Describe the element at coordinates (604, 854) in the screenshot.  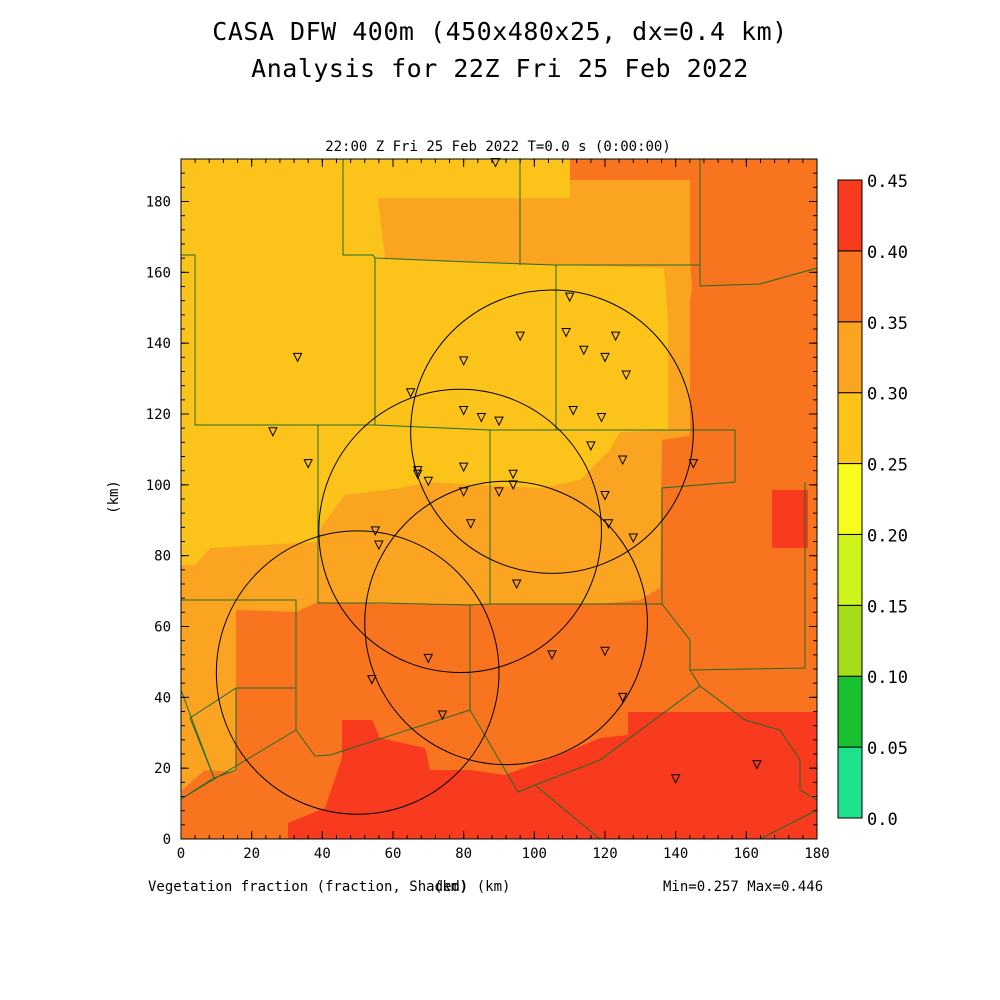
I see `x-tick-label: 120` at that location.